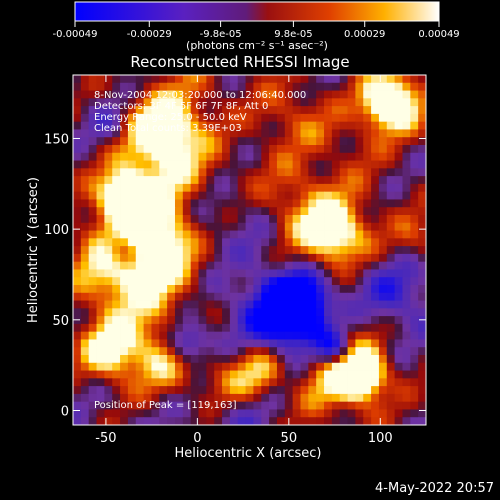  Describe the element at coordinates (293, 34) in the screenshot. I see `colorbar-tick-label: 9.8e-05` at that location.